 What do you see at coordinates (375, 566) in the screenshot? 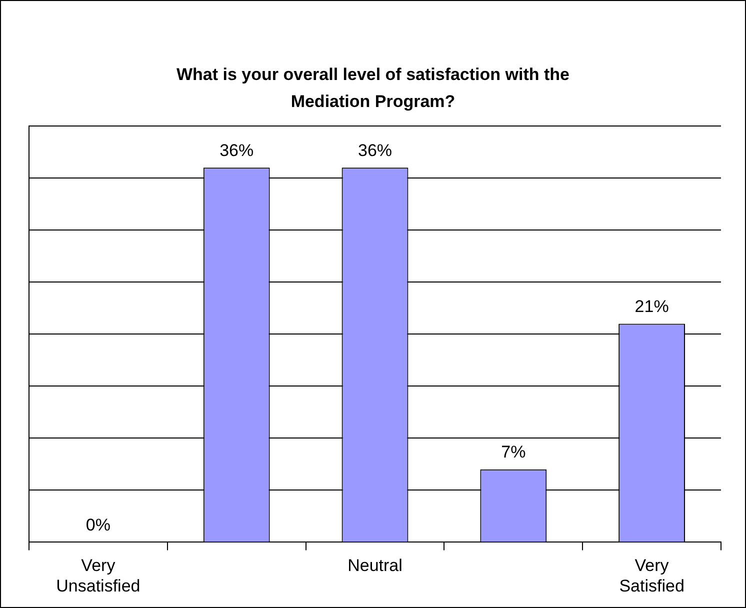
I see `x-tick-label: Neutral` at bounding box center [375, 566].